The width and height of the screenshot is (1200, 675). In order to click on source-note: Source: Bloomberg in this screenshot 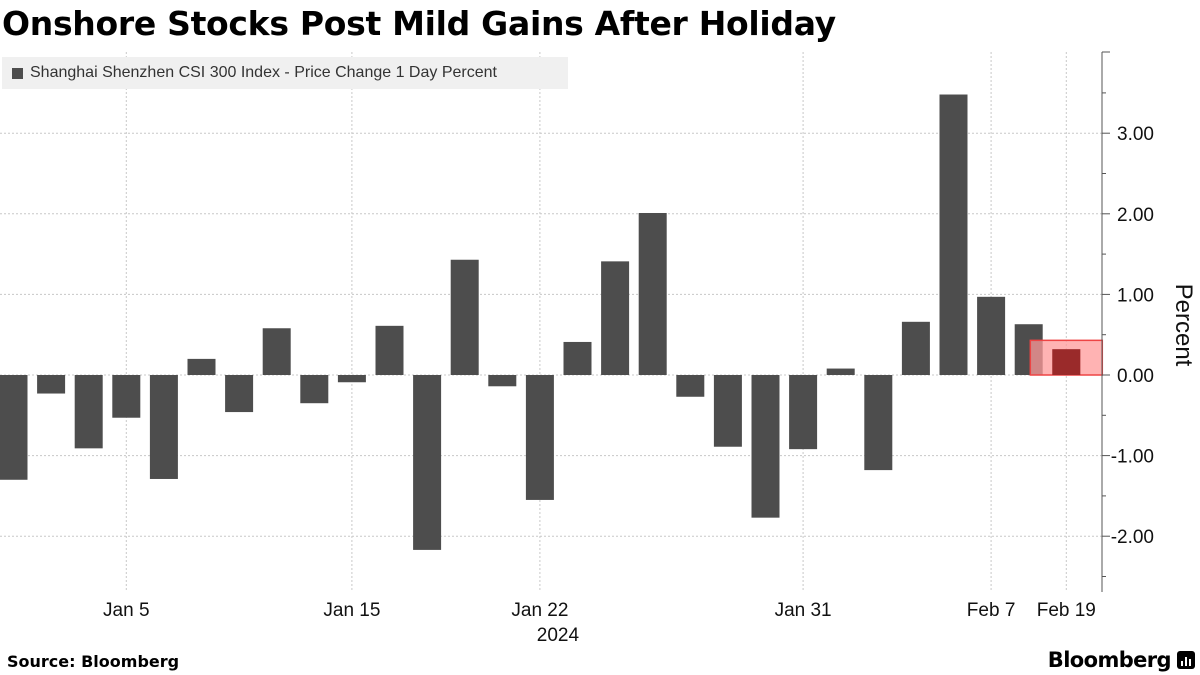, I will do `click(93, 661)`.